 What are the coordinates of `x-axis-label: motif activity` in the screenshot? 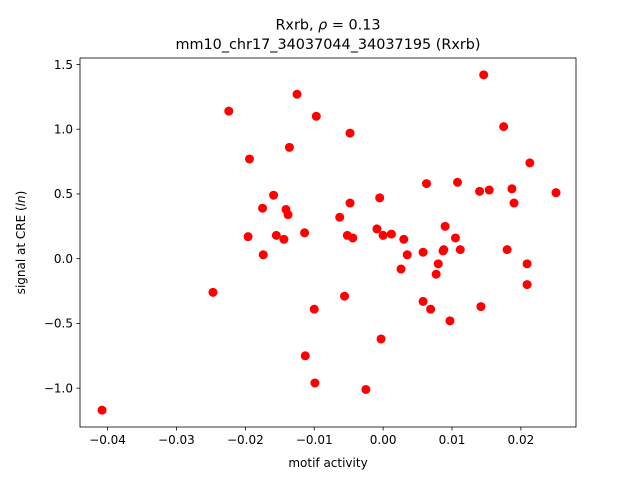 It's located at (327, 463).